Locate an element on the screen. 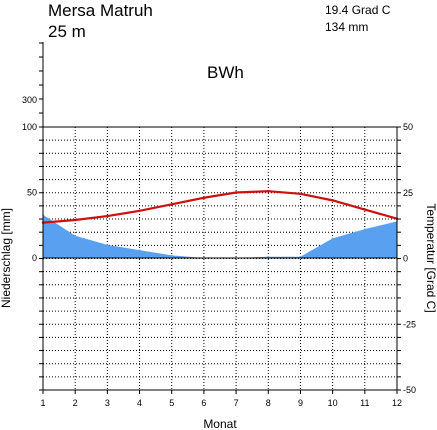 The width and height of the screenshot is (437, 430). right-tick-label: 0 is located at coordinates (405, 259).